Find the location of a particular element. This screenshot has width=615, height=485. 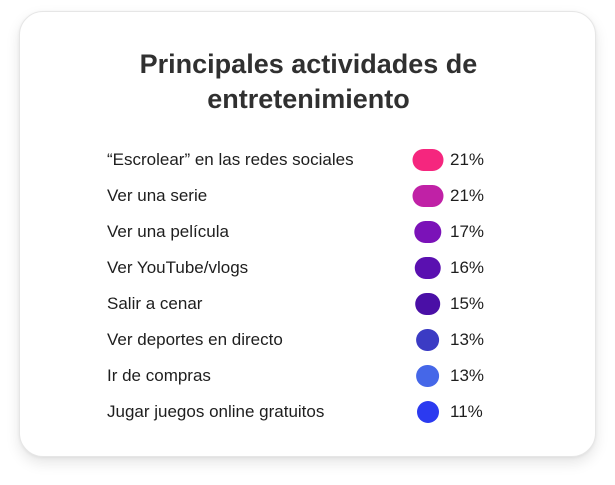

activity-label: Jugar juegos online gratuitos is located at coordinates (216, 411).